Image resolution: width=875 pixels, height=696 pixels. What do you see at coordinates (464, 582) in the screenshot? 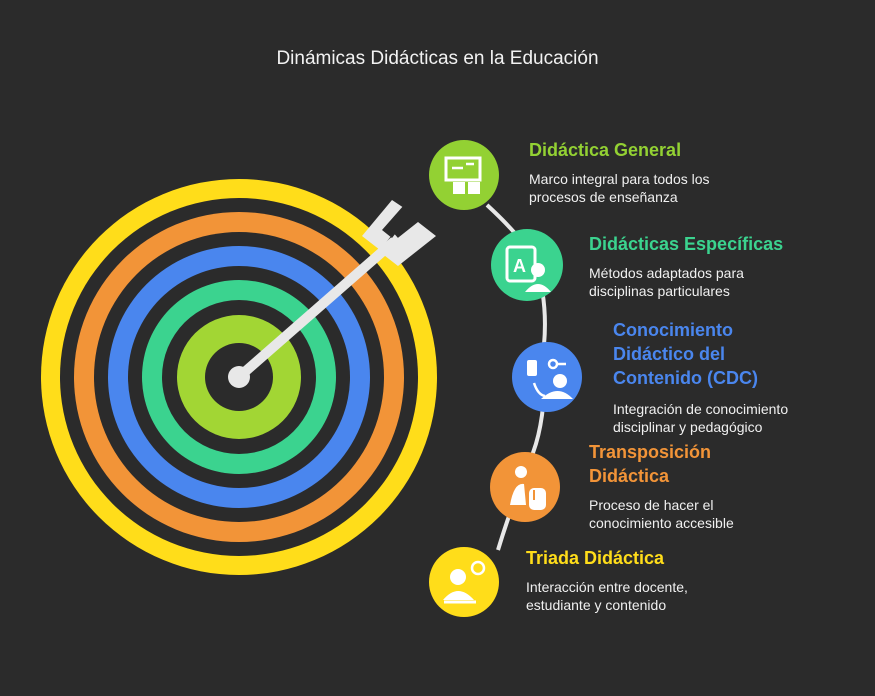
I see `teacher-student-icon` at bounding box center [464, 582].